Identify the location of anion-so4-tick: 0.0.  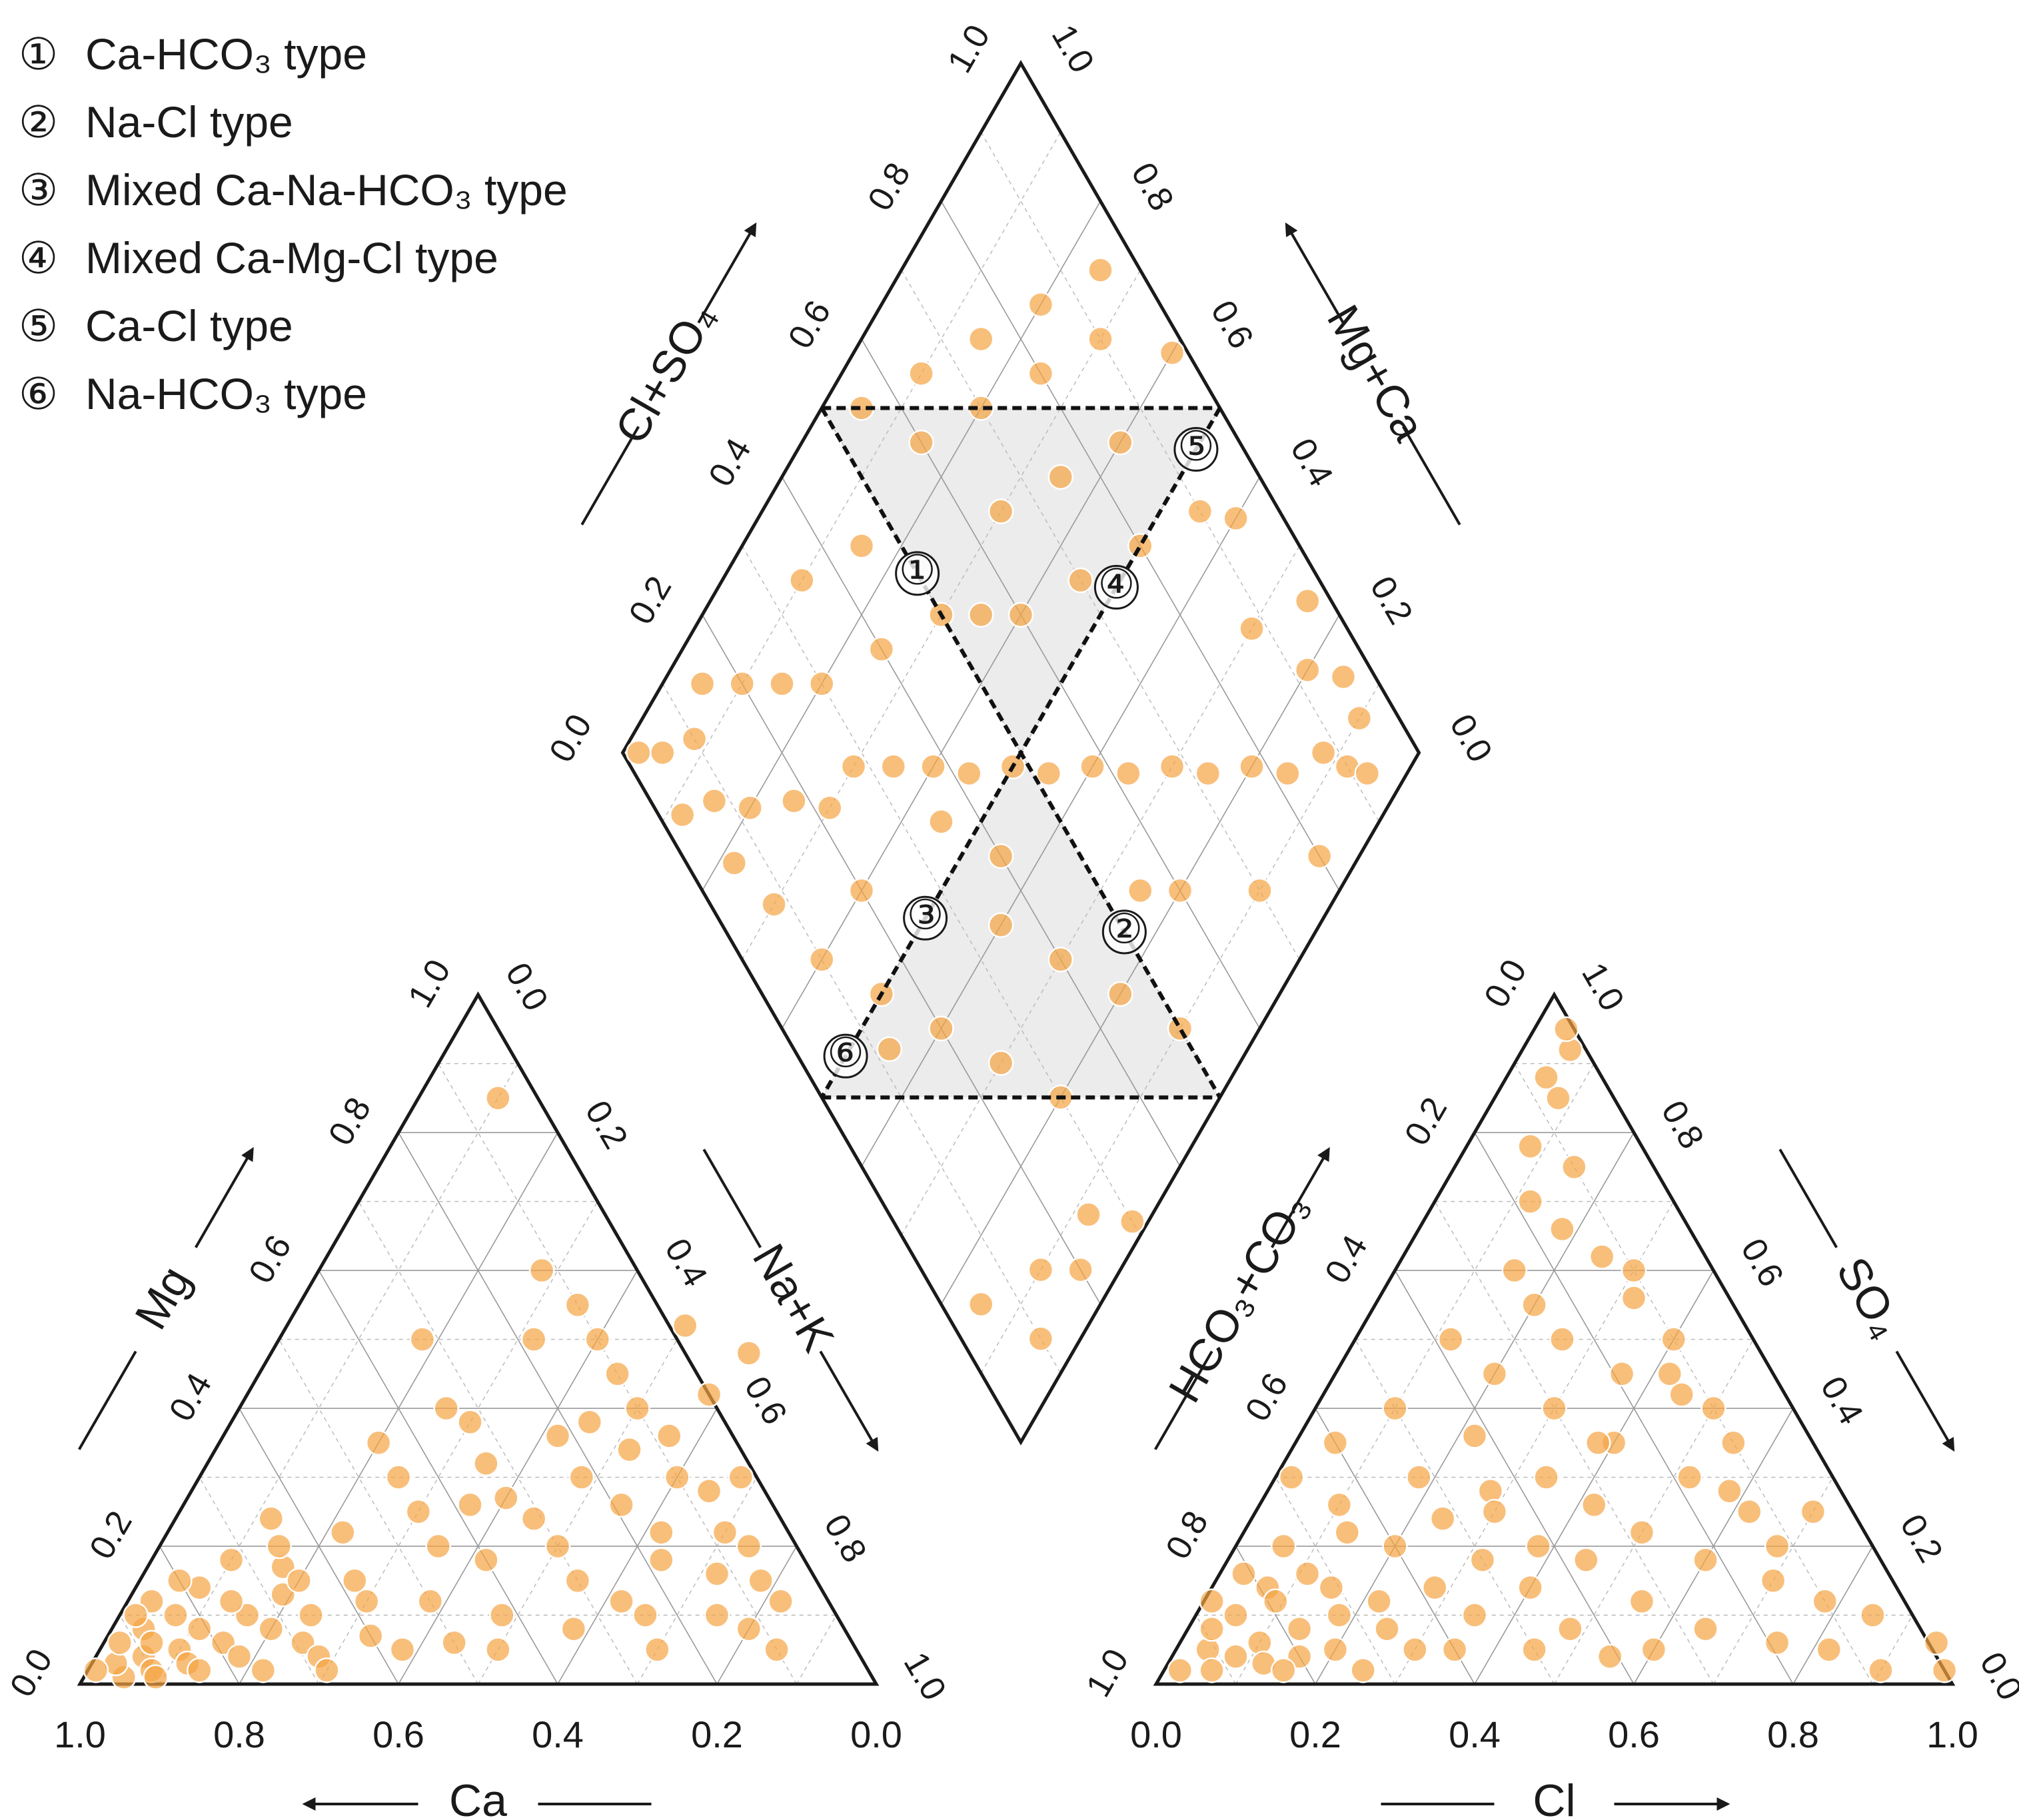
(1995, 1676).